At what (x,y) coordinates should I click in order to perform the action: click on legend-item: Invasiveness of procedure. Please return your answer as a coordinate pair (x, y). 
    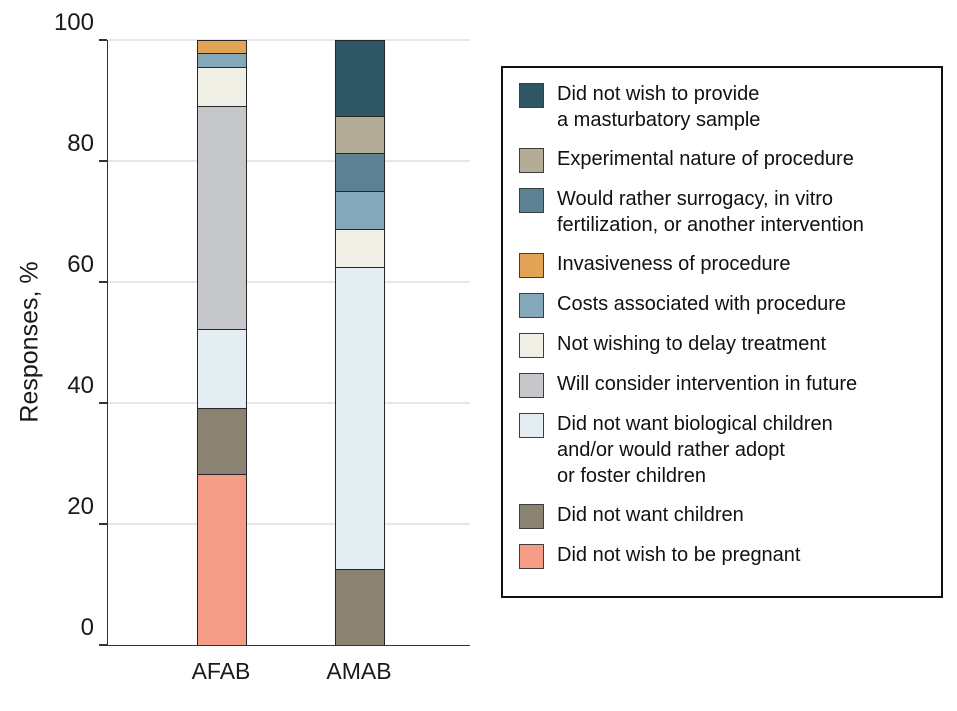
    Looking at the image, I should click on (725, 265).